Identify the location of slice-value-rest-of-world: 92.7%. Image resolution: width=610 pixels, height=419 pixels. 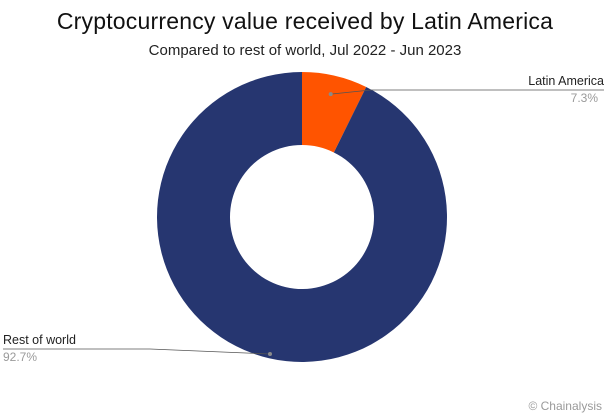
(20, 357).